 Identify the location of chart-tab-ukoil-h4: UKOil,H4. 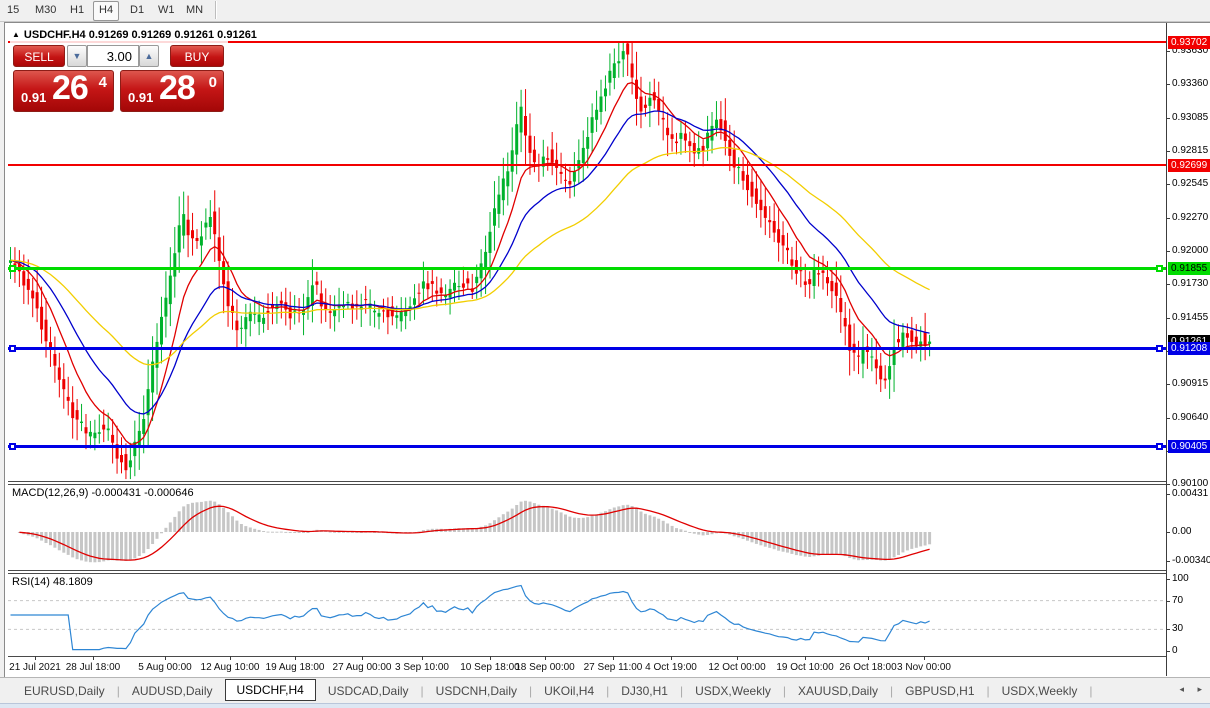
(569, 690).